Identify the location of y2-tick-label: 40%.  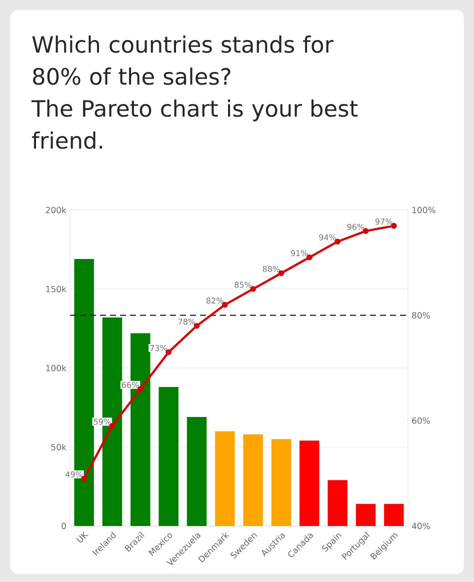
(421, 526).